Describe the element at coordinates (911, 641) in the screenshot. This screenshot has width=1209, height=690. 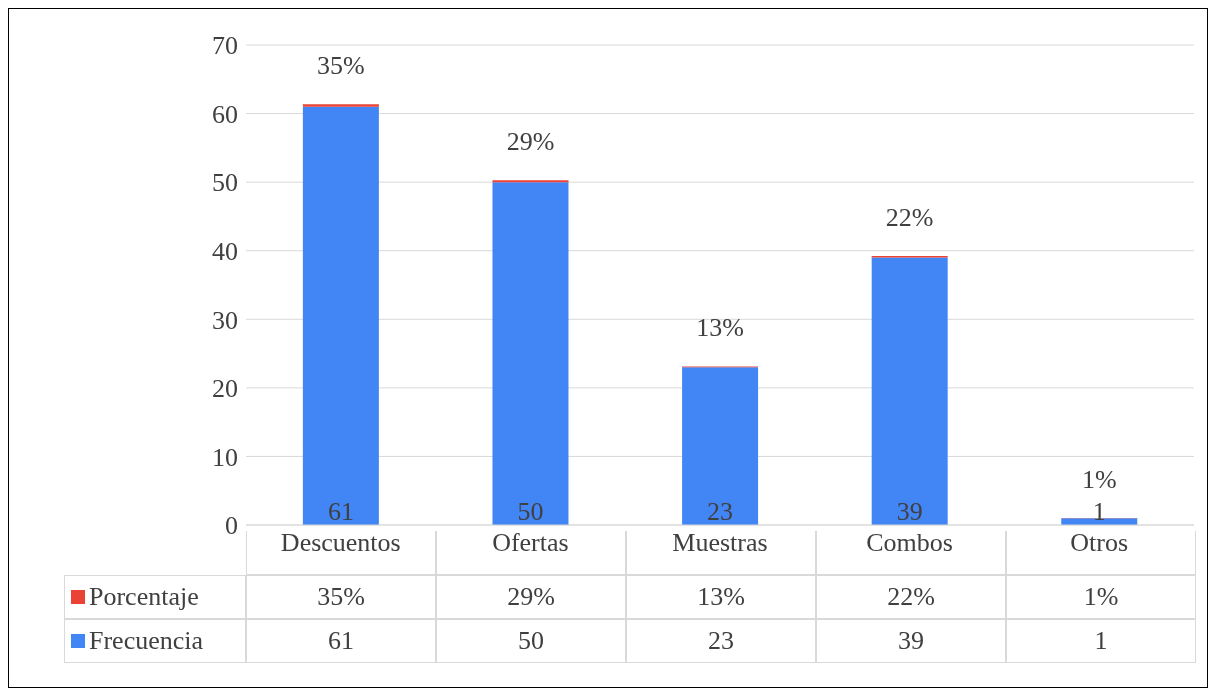
I see `data-label: 39` at that location.